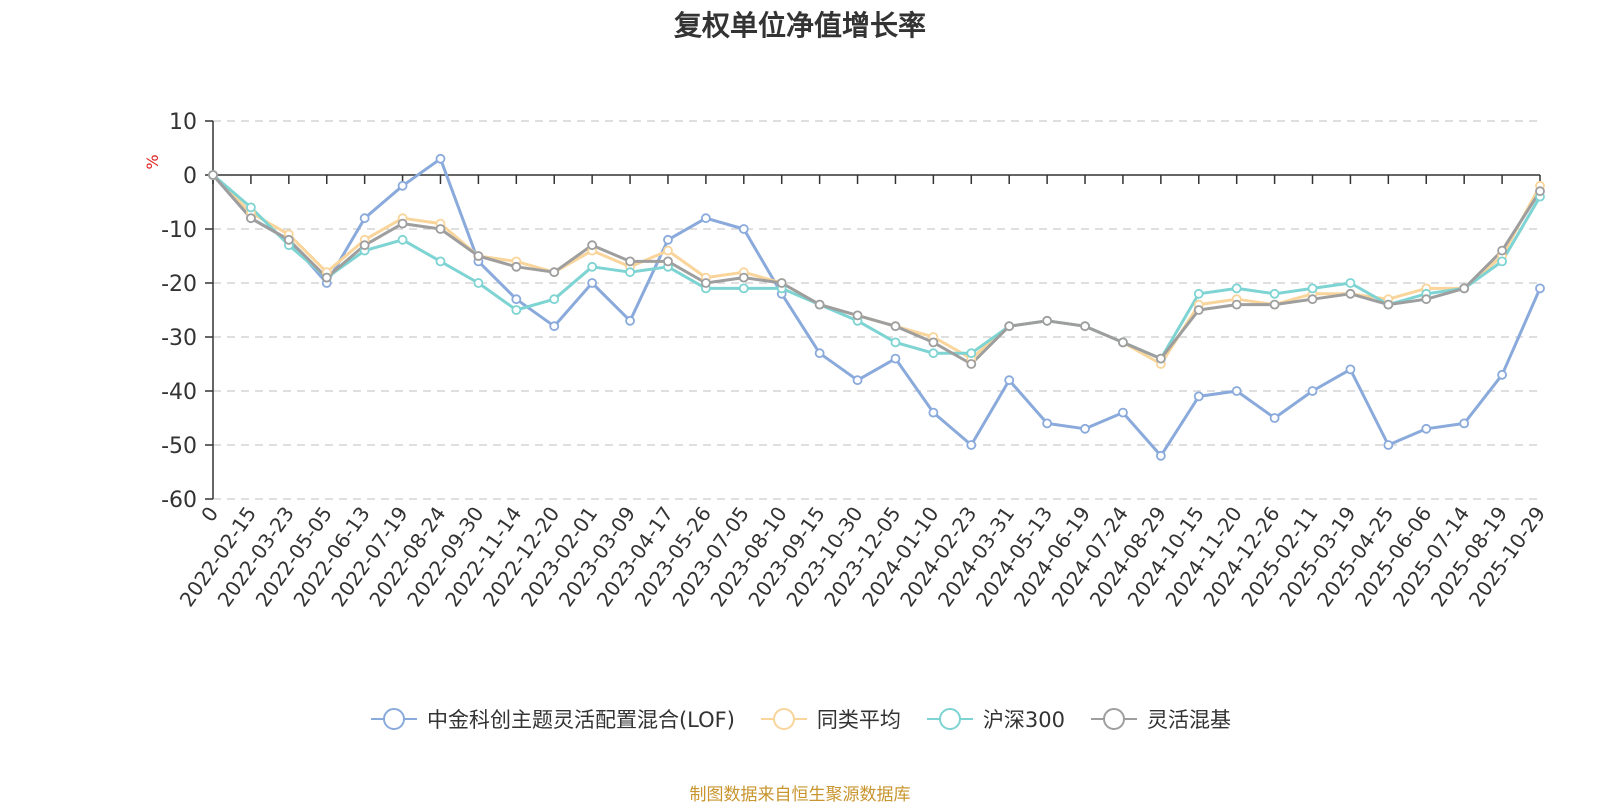 The height and width of the screenshot is (805, 1600). I want to click on y-axis-label: %, so click(152, 161).